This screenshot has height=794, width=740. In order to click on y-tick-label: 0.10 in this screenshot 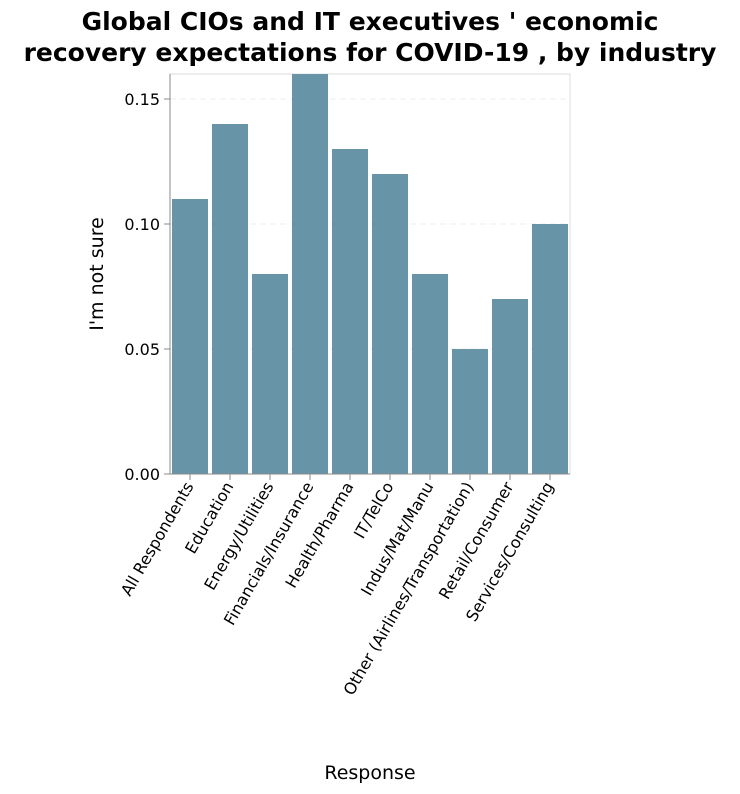, I will do `click(142, 224)`.